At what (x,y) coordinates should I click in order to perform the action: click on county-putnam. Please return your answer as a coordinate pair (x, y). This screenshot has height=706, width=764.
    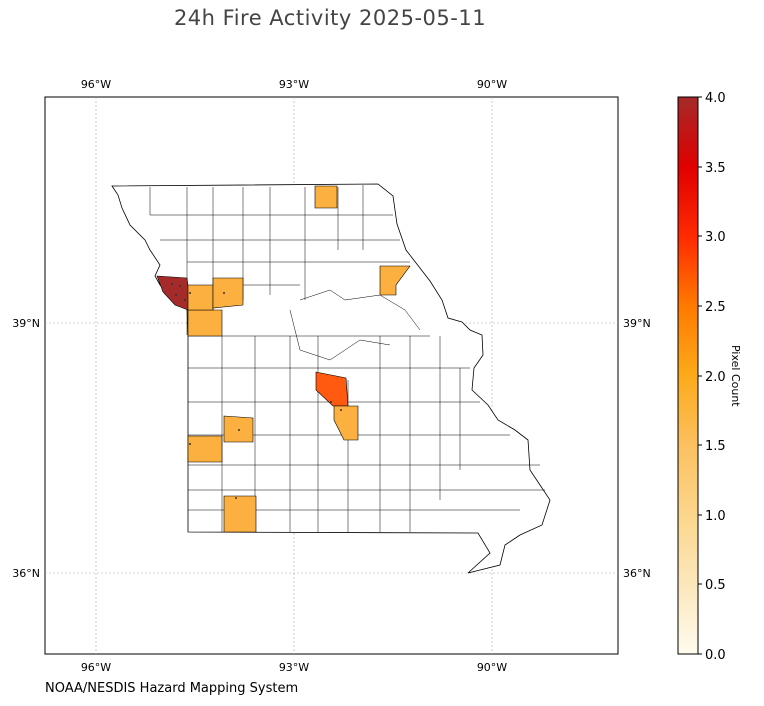
    Looking at the image, I should click on (326, 197).